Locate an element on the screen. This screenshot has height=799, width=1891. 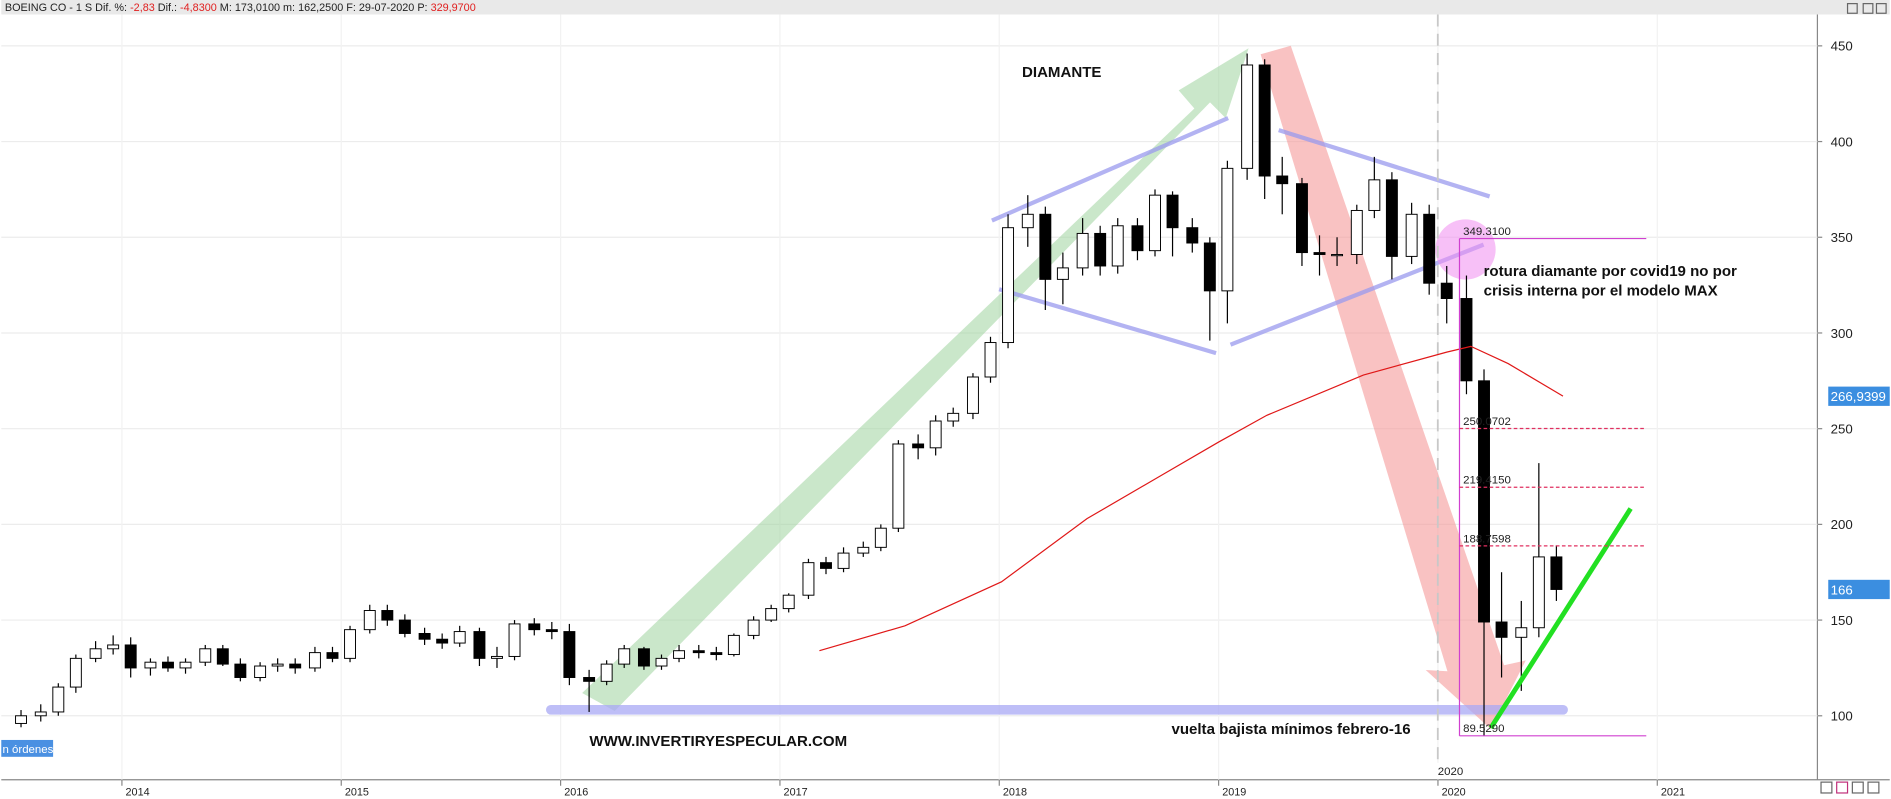
orders-button-label: n órdenes is located at coordinates (27, 750).